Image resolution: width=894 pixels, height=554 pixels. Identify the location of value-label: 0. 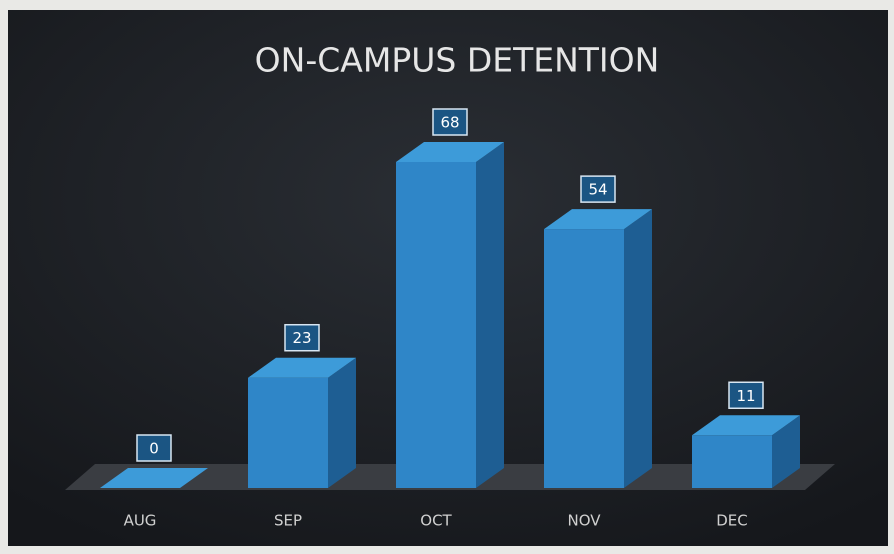
(154, 449).